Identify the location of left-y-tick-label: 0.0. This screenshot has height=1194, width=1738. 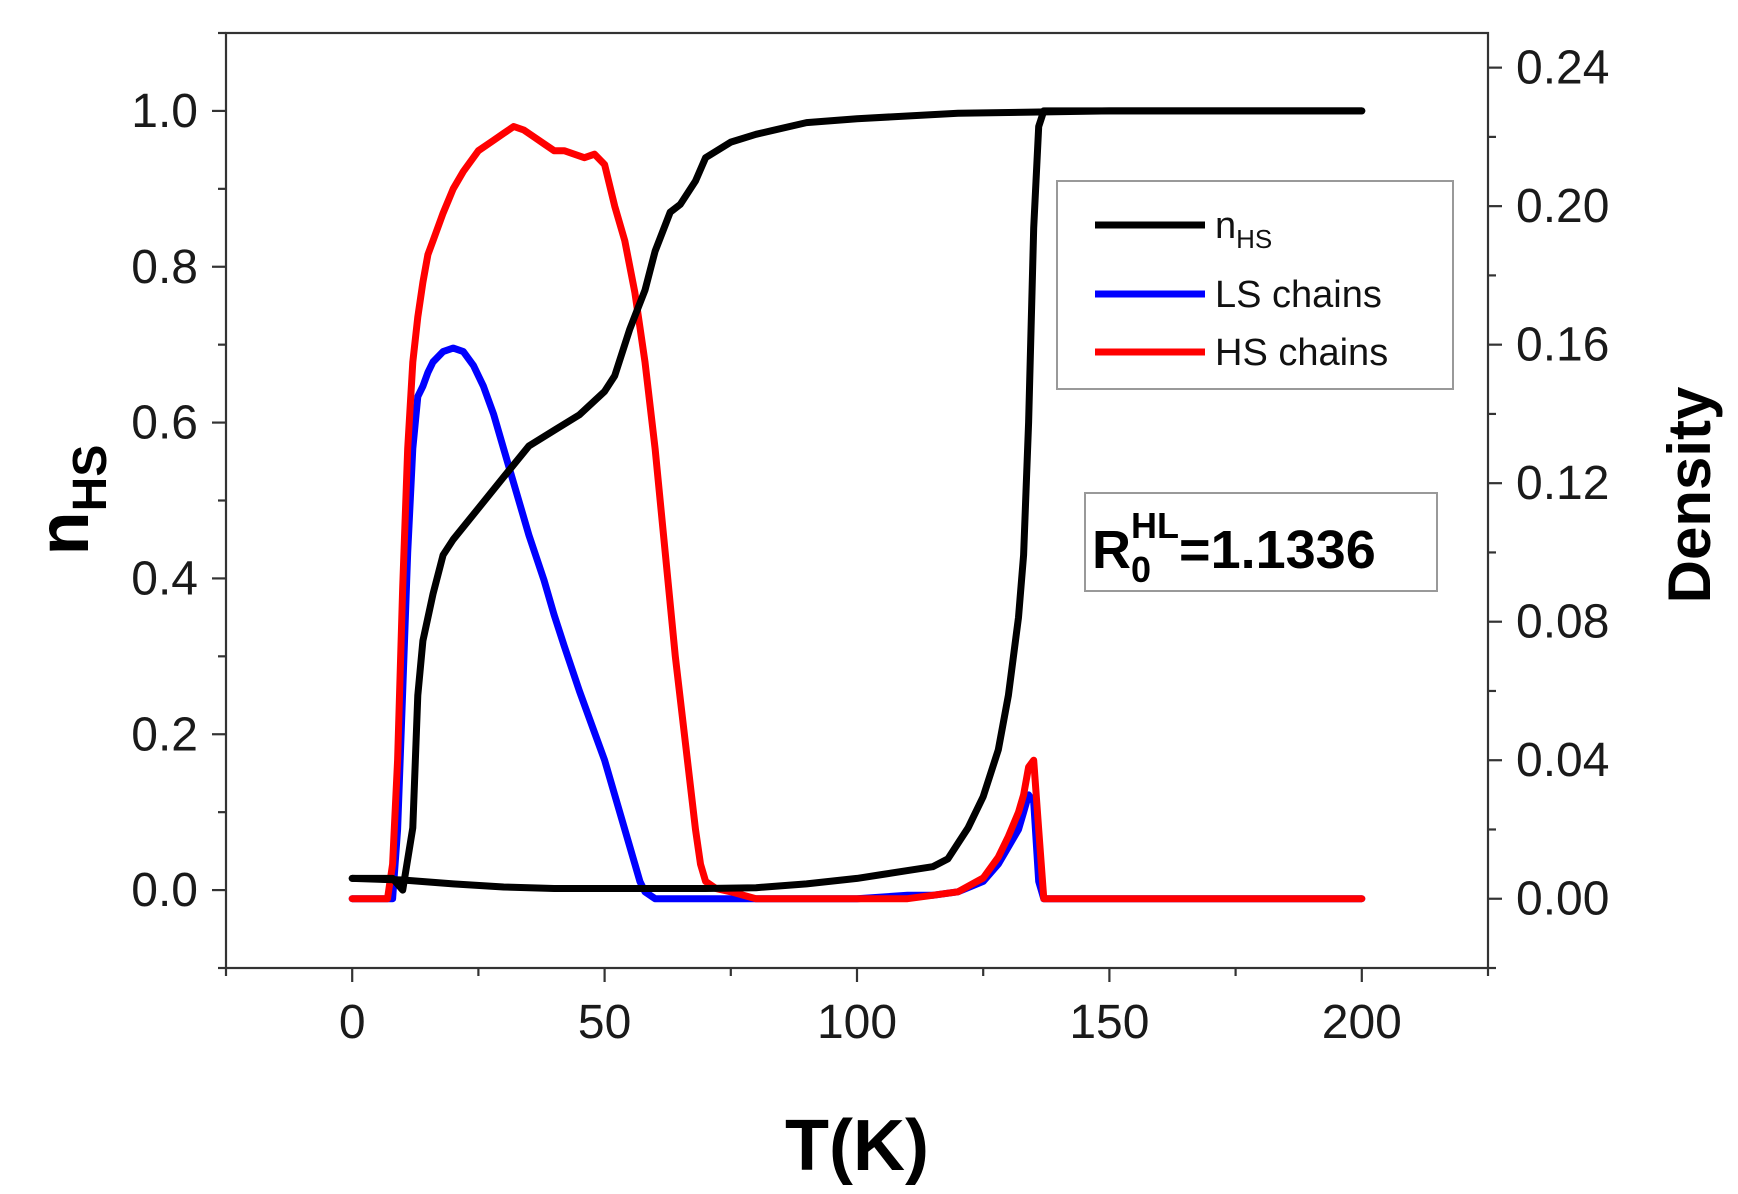
(164, 890).